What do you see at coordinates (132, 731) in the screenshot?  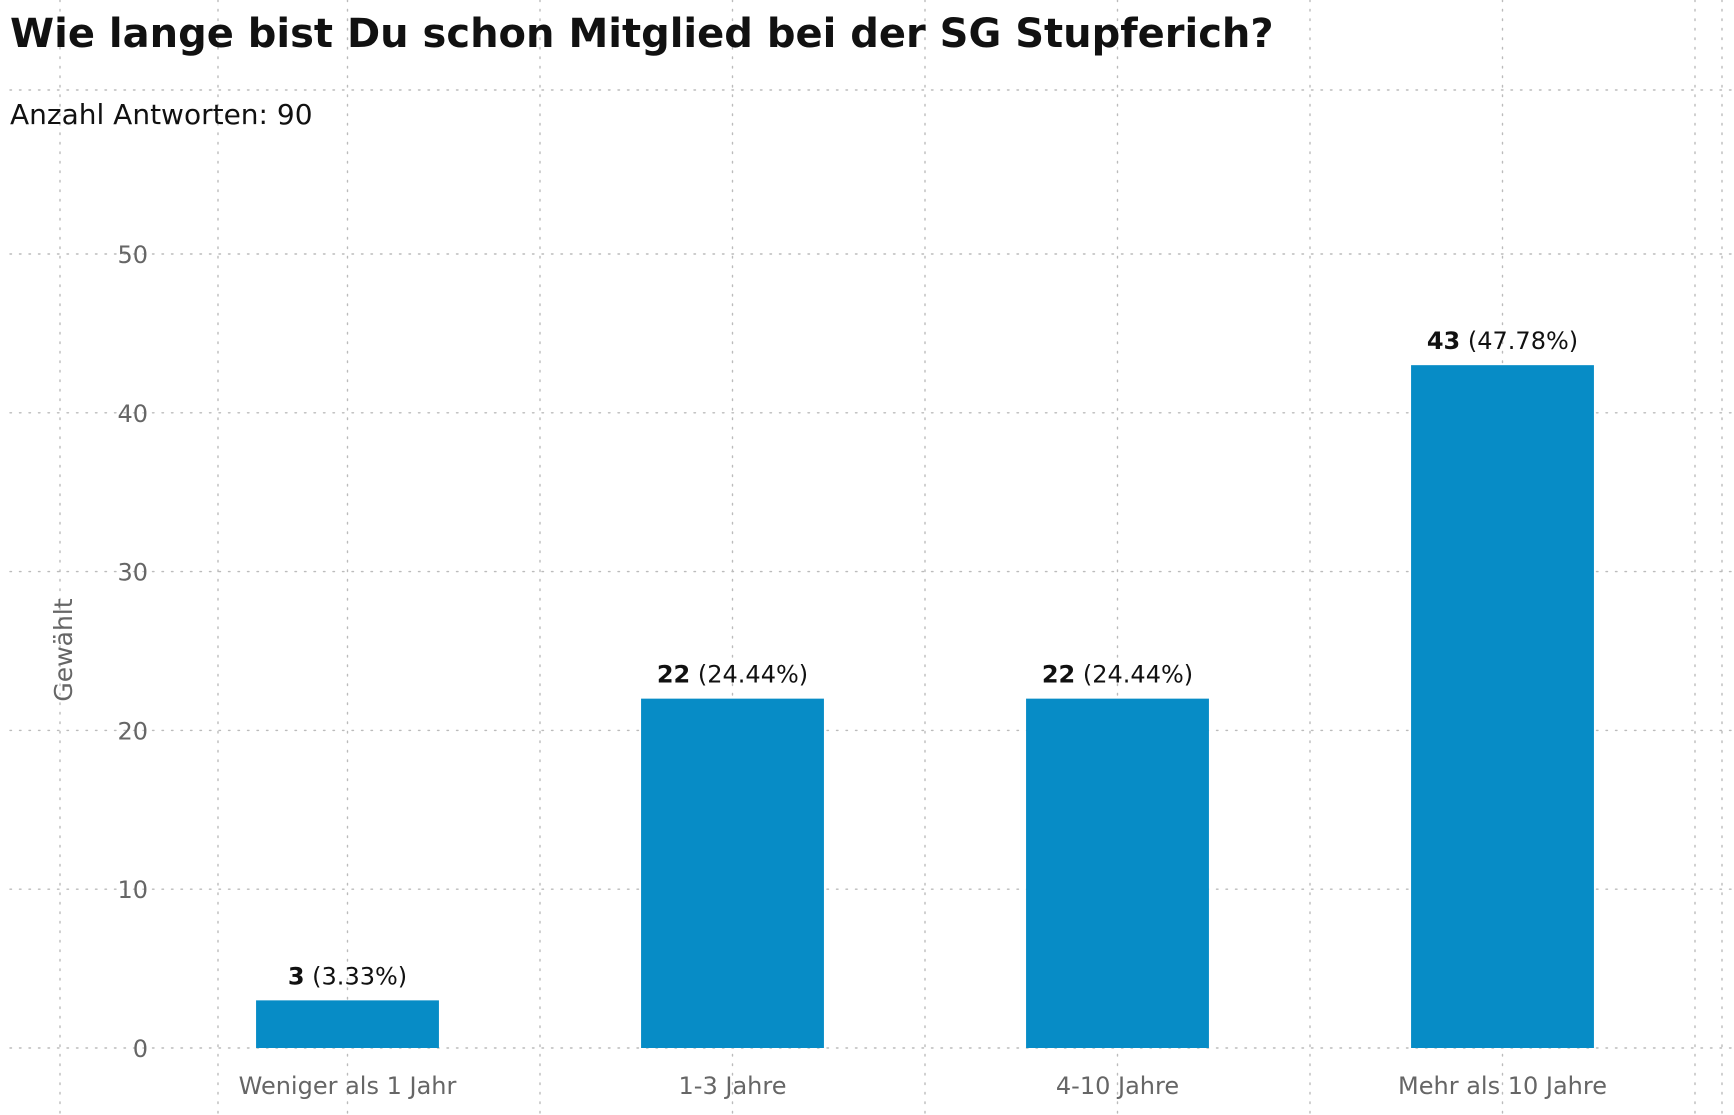 I see `y-tick-label-20: 20` at bounding box center [132, 731].